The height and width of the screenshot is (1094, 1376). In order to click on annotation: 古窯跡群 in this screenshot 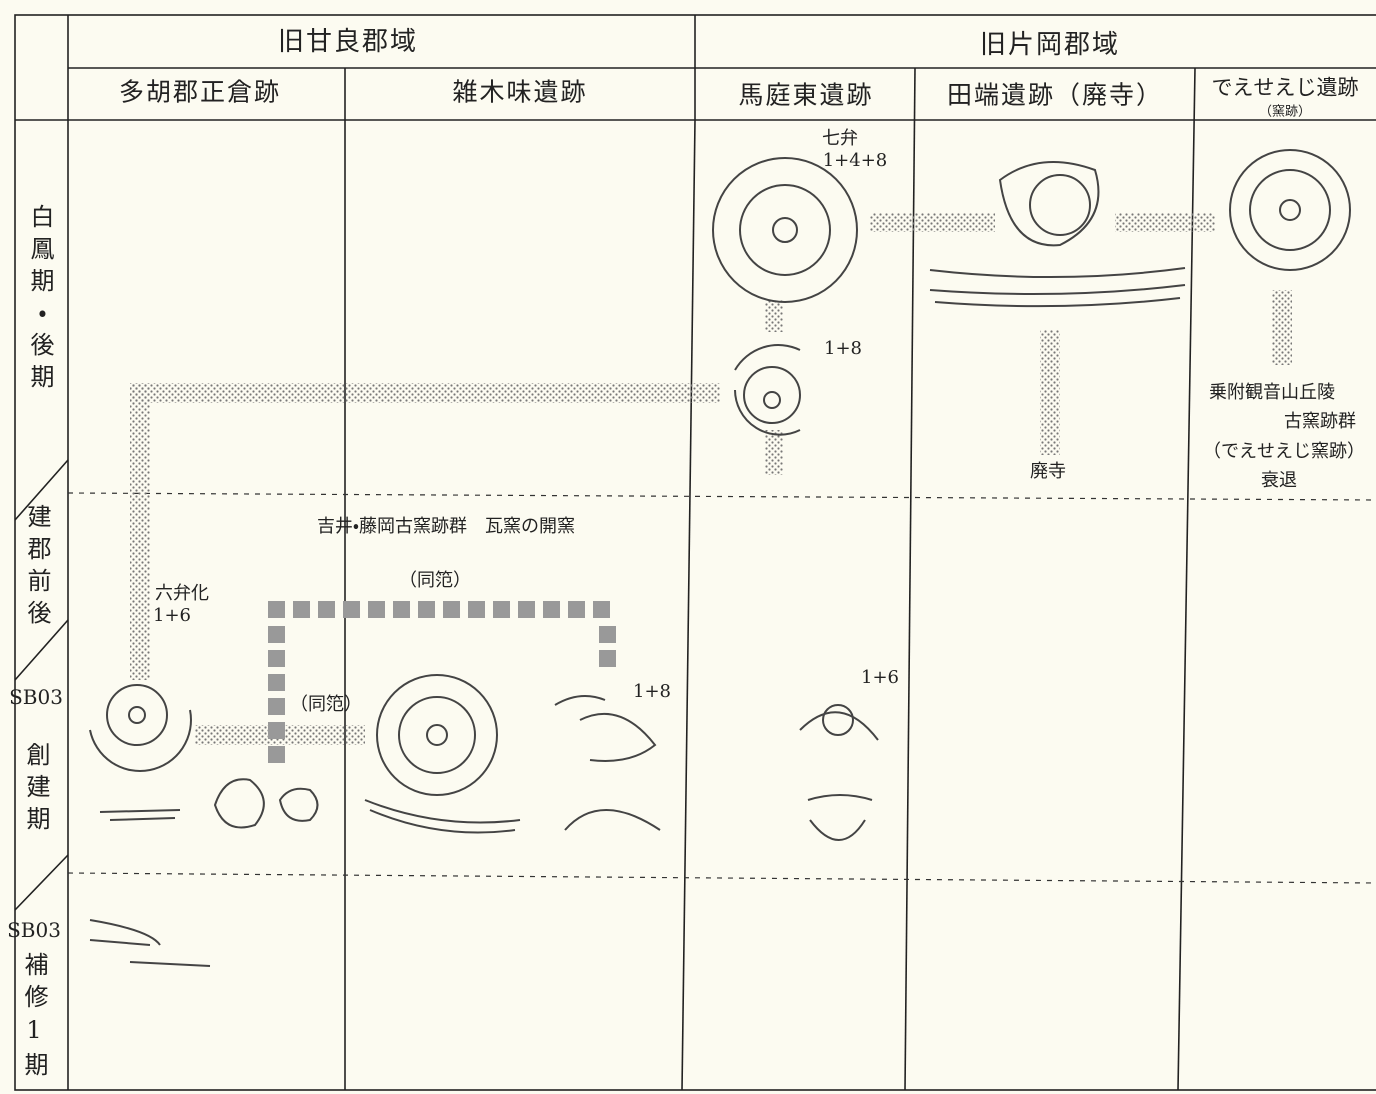, I will do `click(1320, 421)`.